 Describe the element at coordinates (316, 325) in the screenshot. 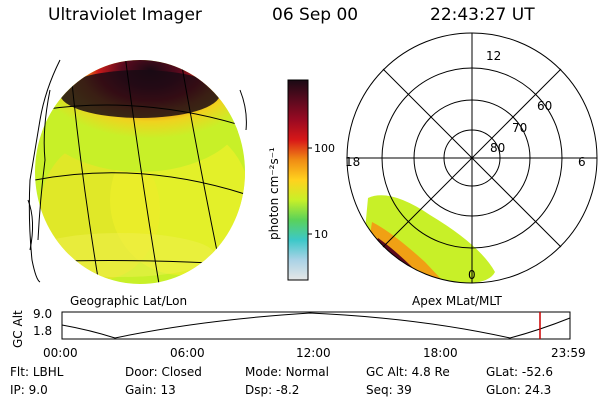

I see `altitude-curve` at that location.